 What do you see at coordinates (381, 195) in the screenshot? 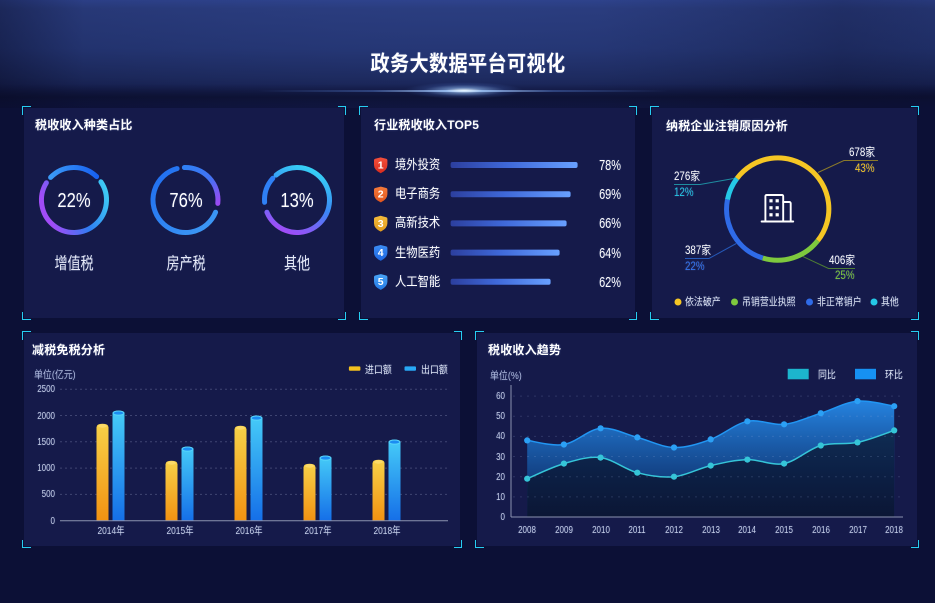
I see `svg-text: 2` at bounding box center [381, 195].